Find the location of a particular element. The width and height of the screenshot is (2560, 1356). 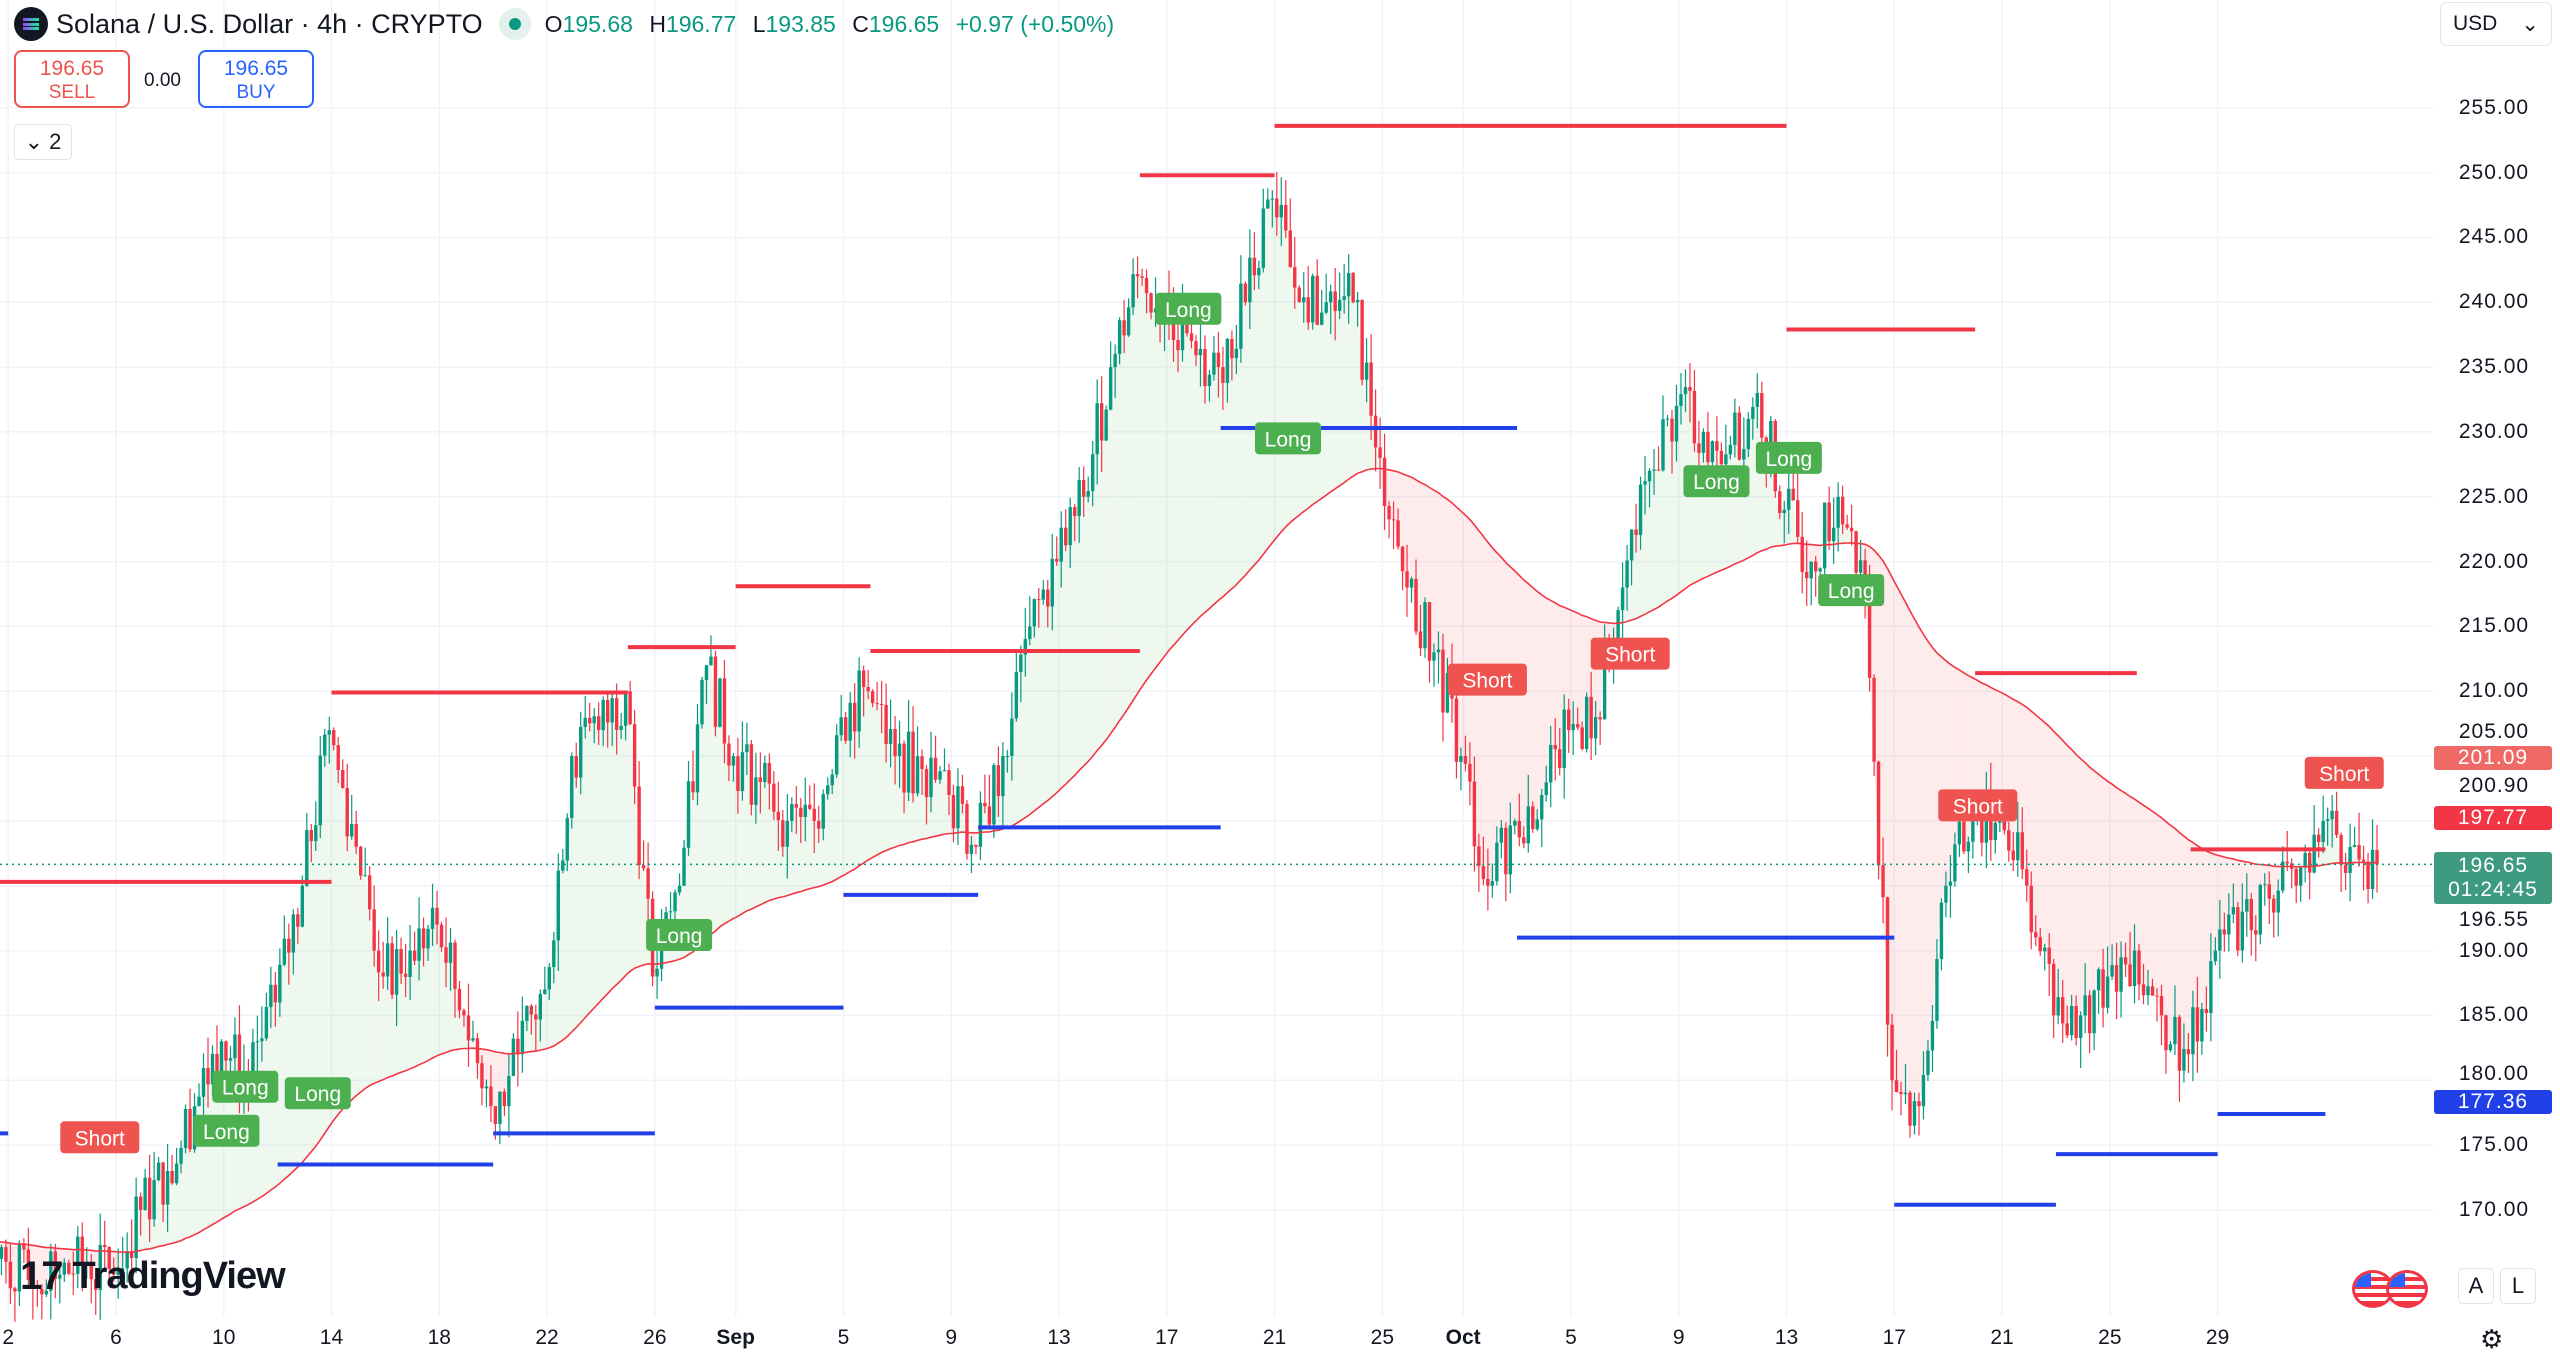

auto-scale-button: A is located at coordinates (2476, 1286).